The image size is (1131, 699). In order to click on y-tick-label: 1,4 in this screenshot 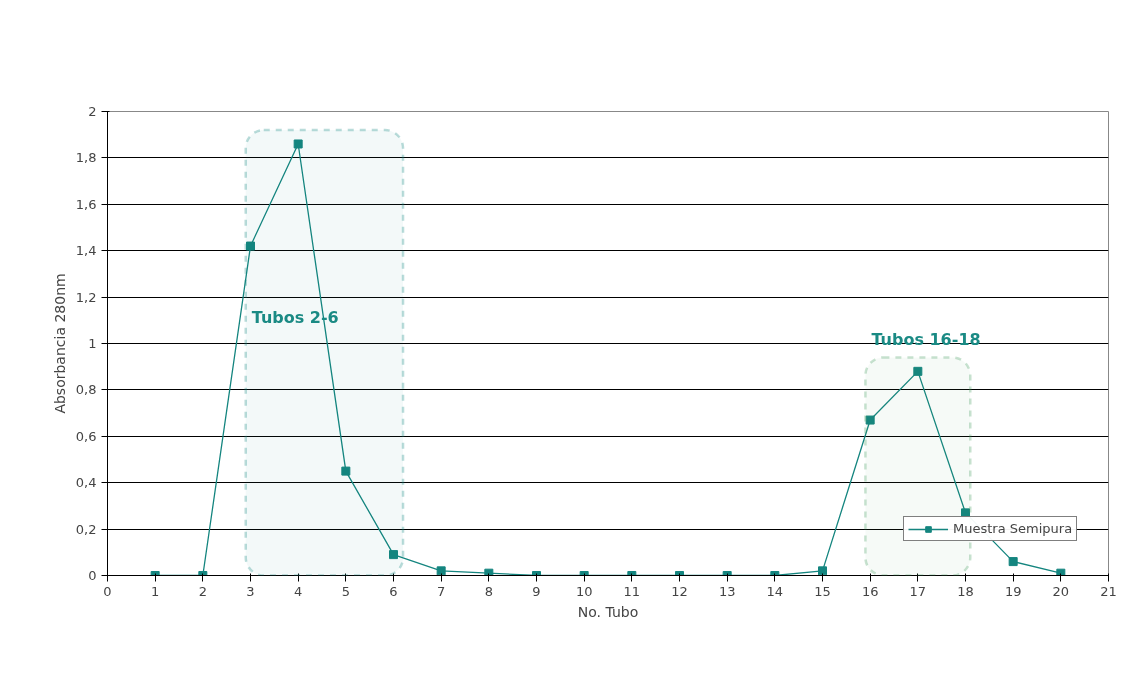, I will do `click(86, 251)`.